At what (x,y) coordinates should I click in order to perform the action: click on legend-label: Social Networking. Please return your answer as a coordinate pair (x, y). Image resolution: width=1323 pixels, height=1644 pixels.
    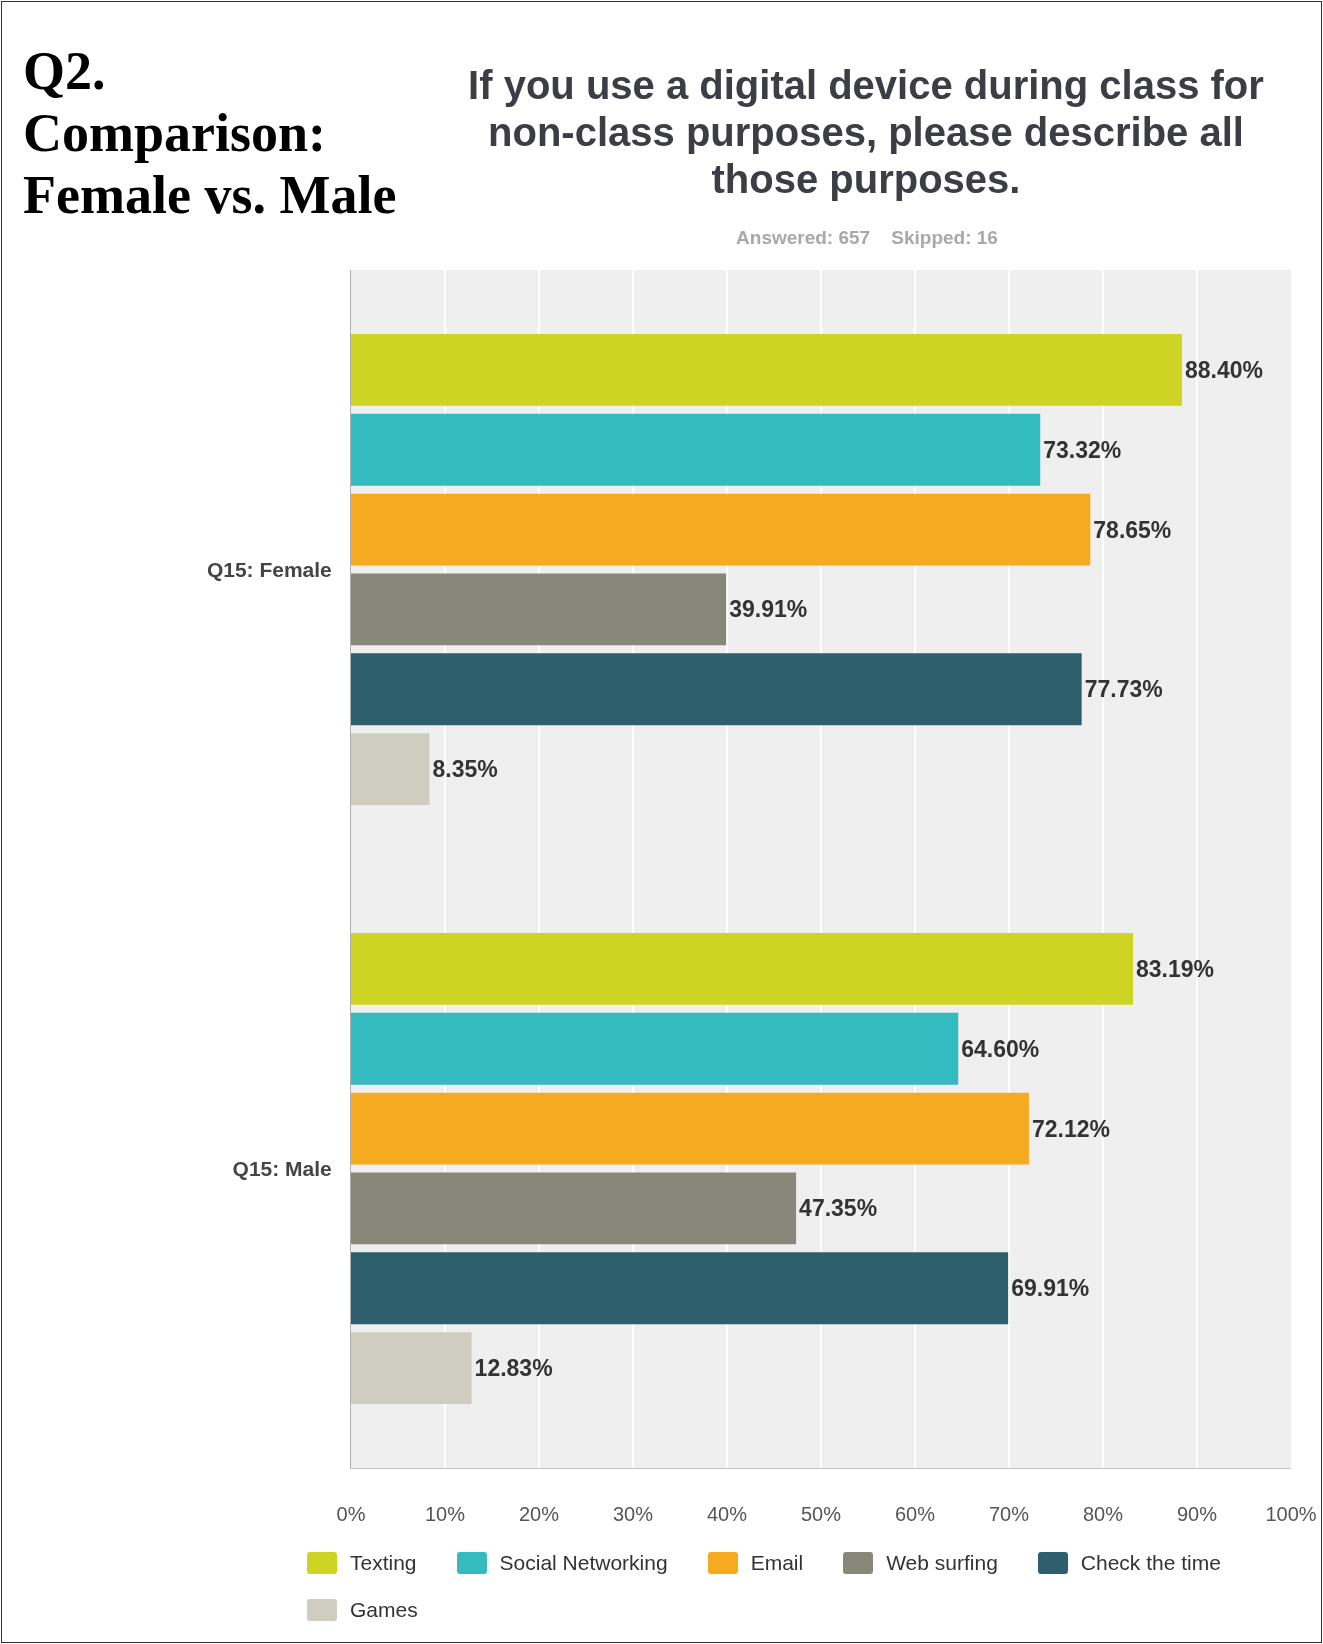
    Looking at the image, I should click on (583, 1562).